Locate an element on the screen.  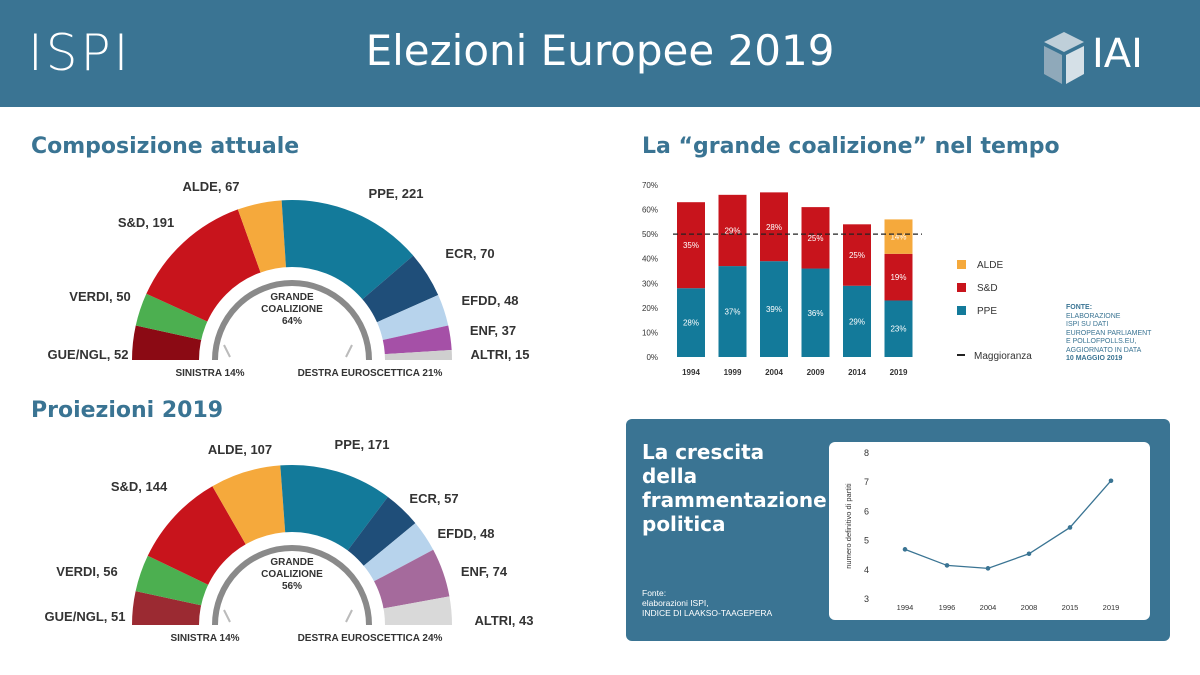
source-line: AGGIORNATO IN DATA is located at coordinates (1104, 350).